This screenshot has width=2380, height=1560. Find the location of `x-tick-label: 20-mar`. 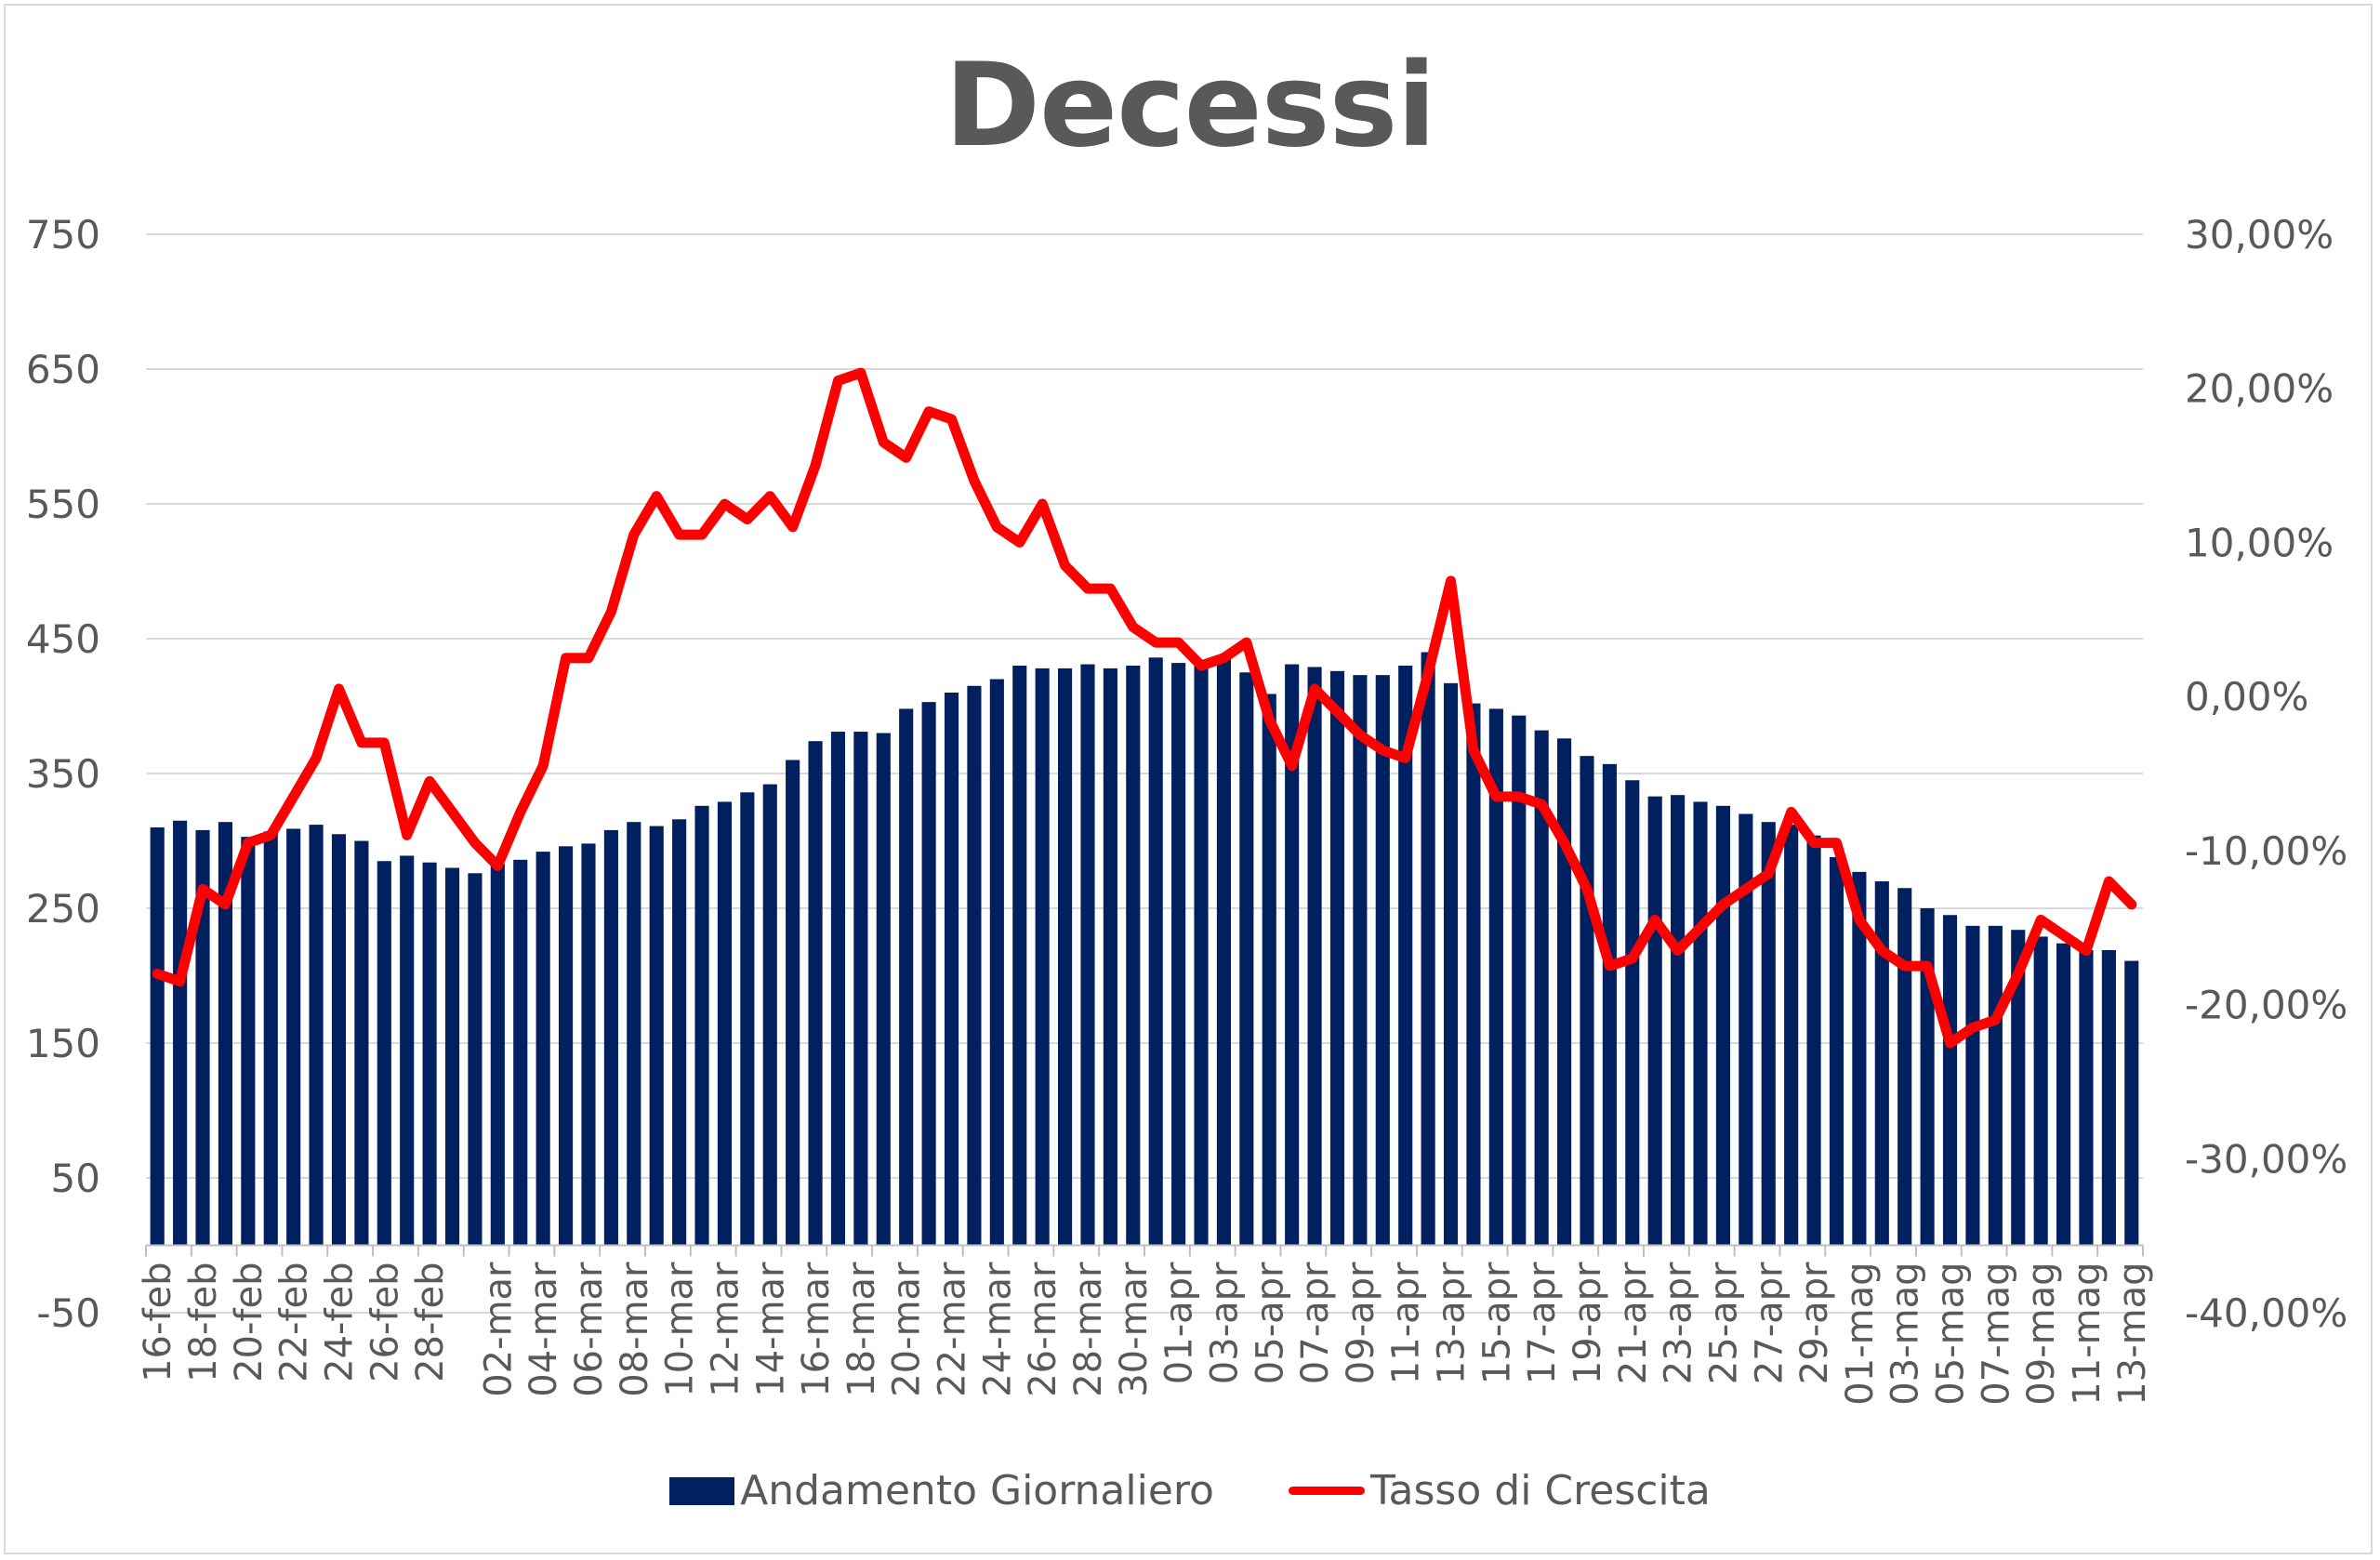

x-tick-label: 20-mar is located at coordinates (907, 1329).